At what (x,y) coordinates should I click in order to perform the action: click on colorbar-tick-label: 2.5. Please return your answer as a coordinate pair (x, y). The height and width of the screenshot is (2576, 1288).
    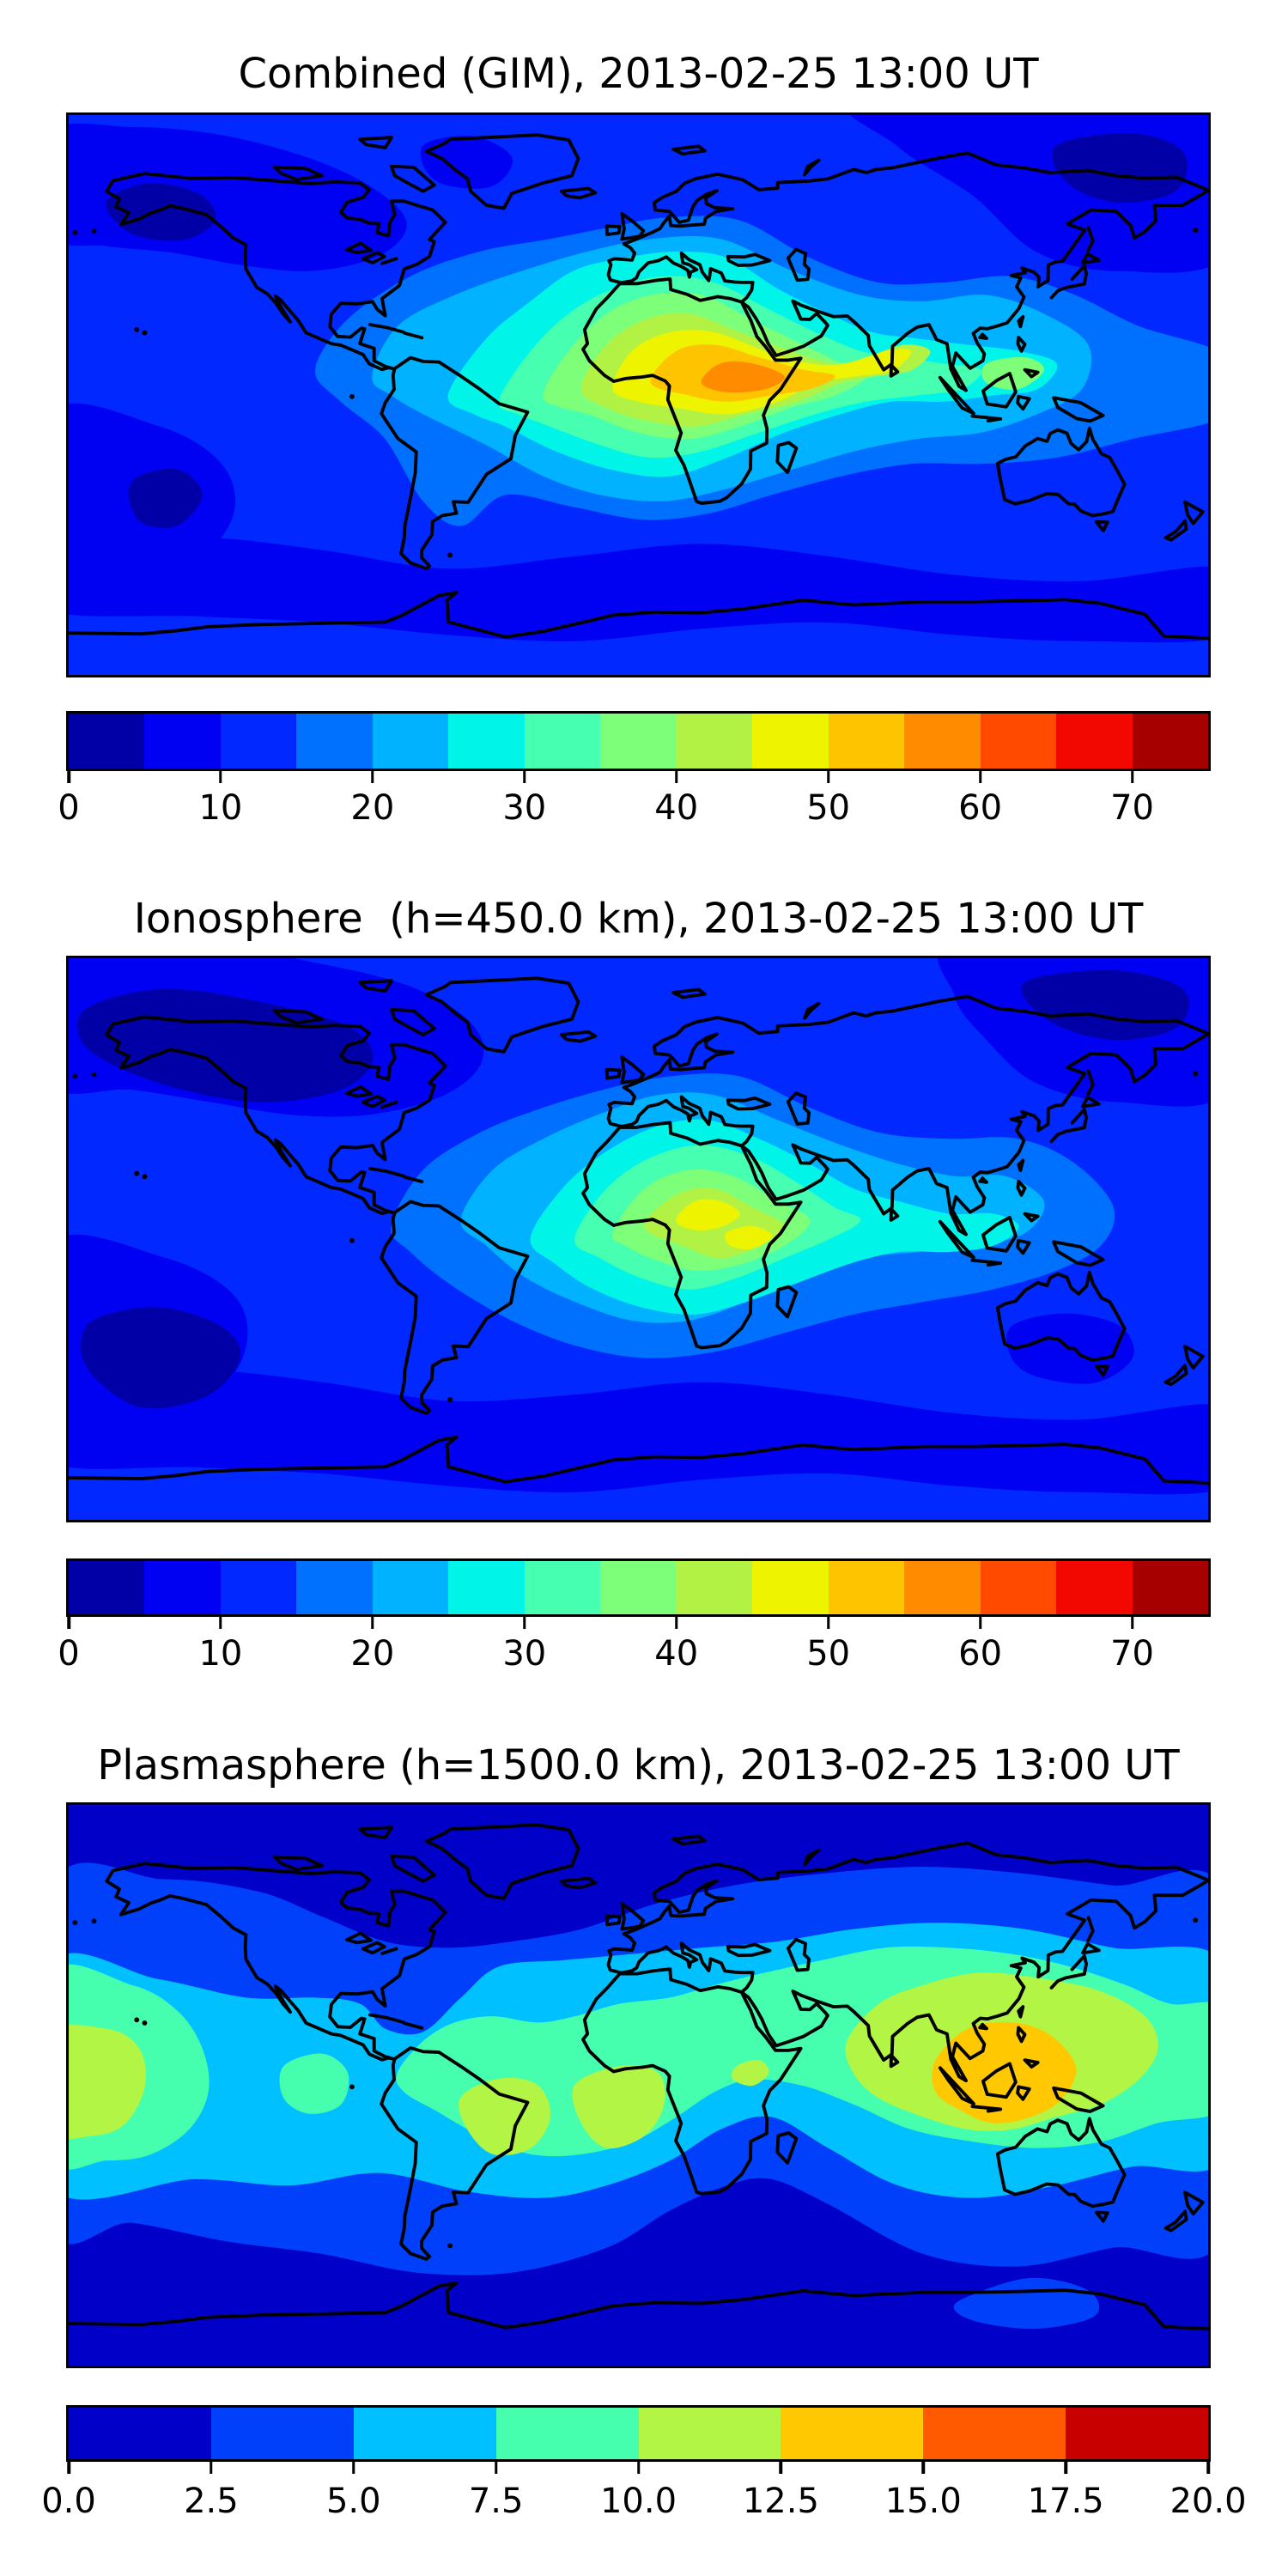
    Looking at the image, I should click on (212, 2501).